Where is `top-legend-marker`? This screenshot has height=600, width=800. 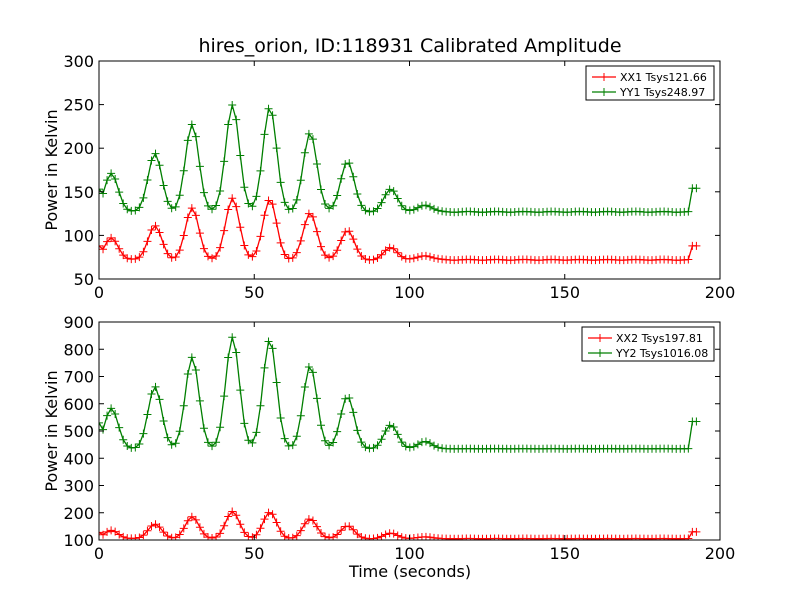 top-legend-marker is located at coordinates (604, 77).